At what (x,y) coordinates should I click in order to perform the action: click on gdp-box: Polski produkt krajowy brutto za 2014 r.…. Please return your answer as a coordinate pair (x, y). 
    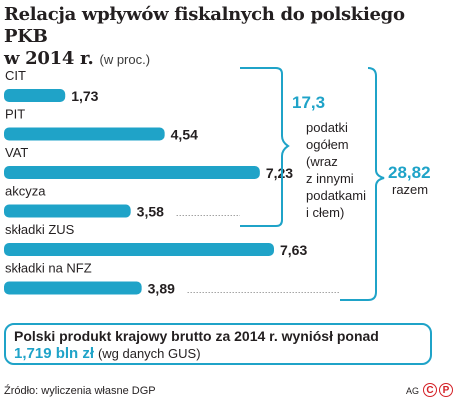
    Looking at the image, I should click on (218, 344).